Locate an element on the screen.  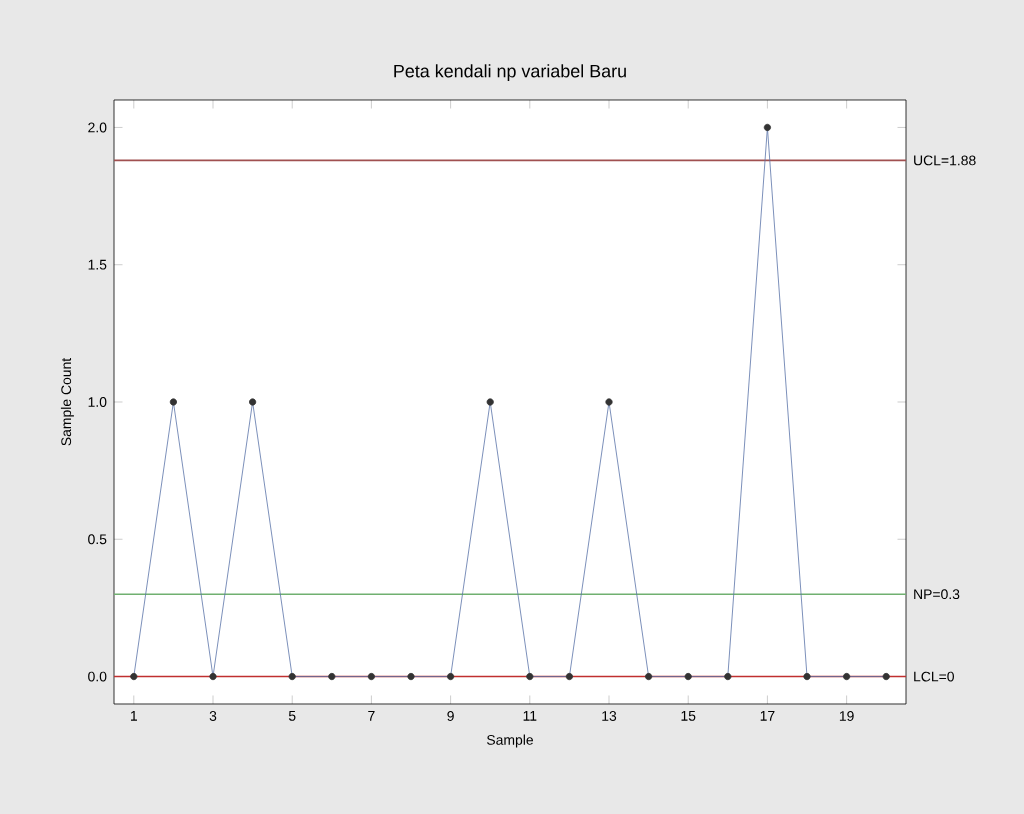
chart-title: Peta kendali np variabel Baru is located at coordinates (510, 72).